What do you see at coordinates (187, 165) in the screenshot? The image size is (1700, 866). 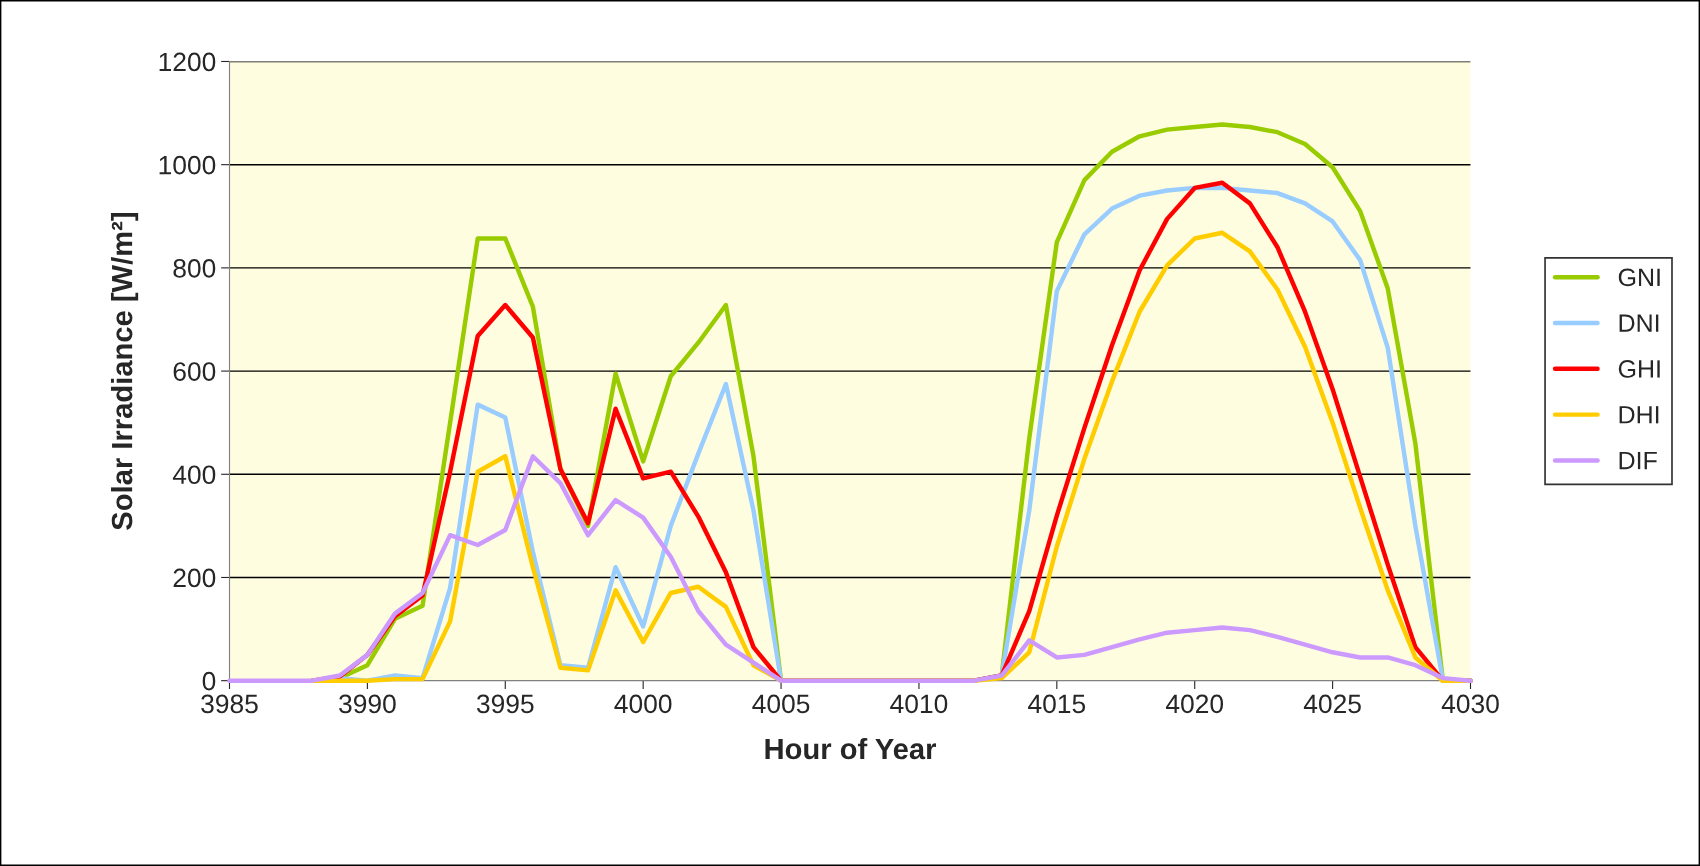 I see `y-tick-label: 1000` at bounding box center [187, 165].